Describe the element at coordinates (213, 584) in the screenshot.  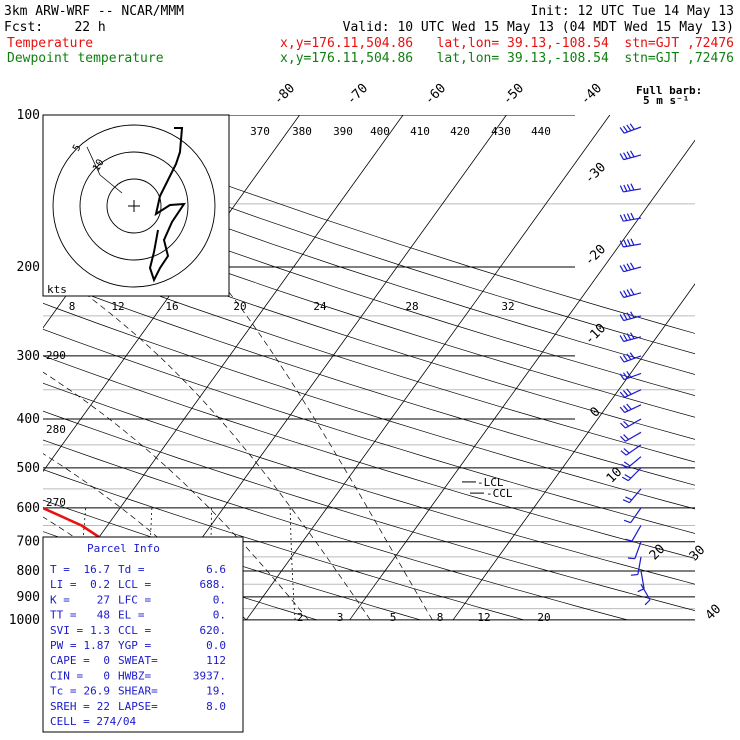
I see `parcel-info-cell: 688.` at that location.